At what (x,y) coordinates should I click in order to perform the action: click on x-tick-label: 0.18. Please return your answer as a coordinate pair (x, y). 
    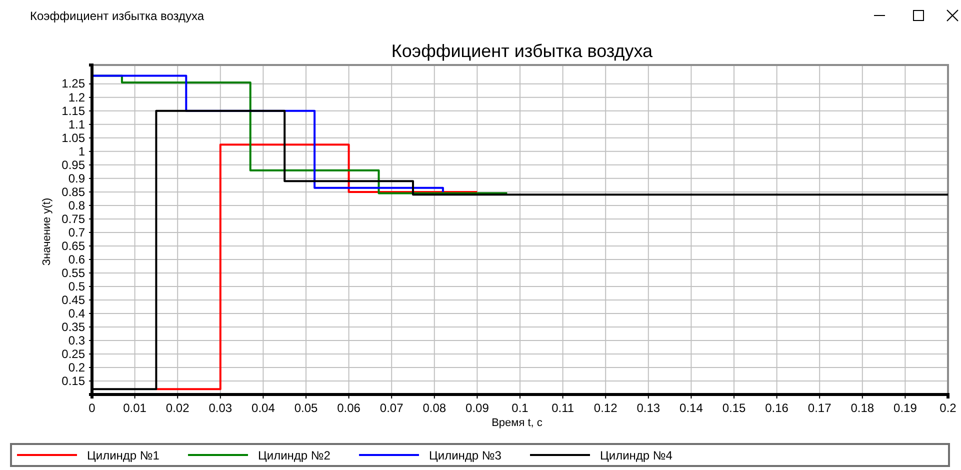
    Looking at the image, I should click on (862, 408).